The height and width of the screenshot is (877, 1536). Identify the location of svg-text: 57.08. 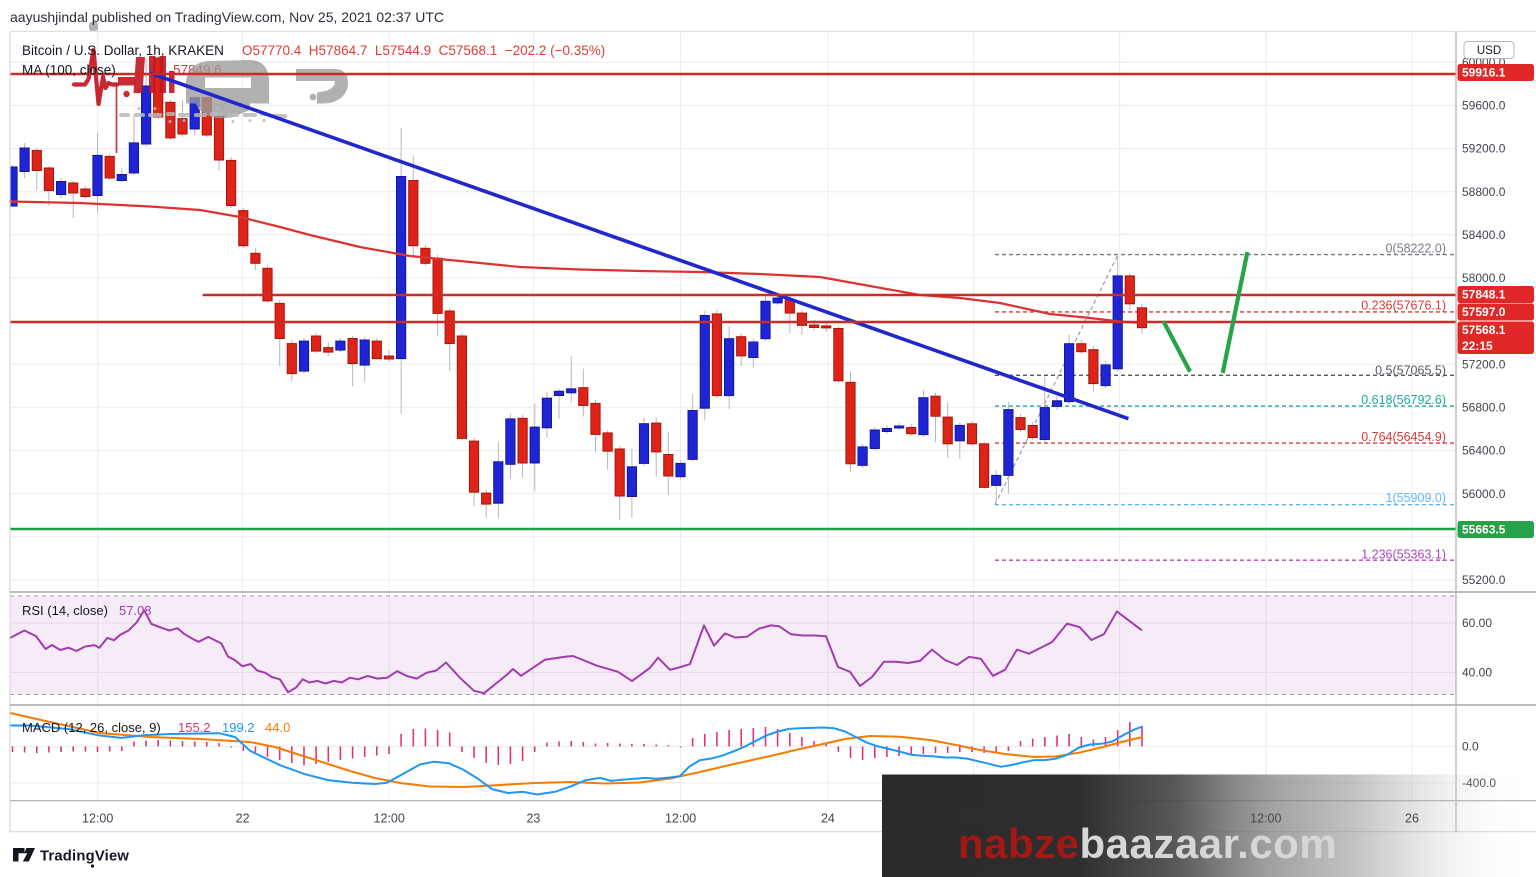
(135, 610).